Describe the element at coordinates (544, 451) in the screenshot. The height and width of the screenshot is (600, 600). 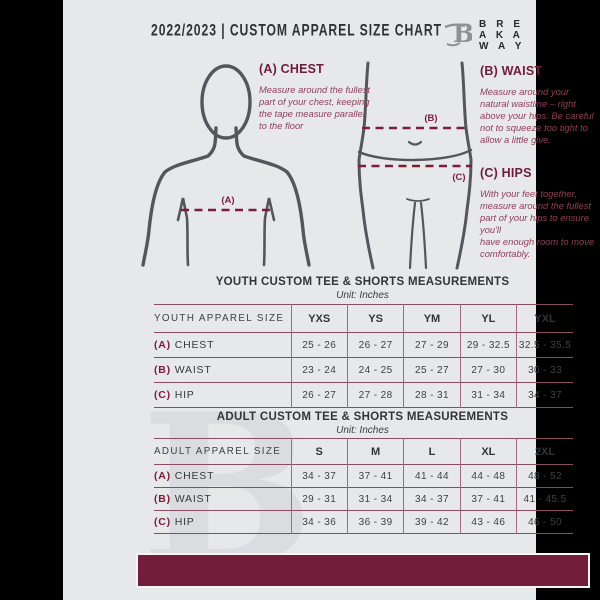
I see `adult-col-2xl: 2XL` at that location.